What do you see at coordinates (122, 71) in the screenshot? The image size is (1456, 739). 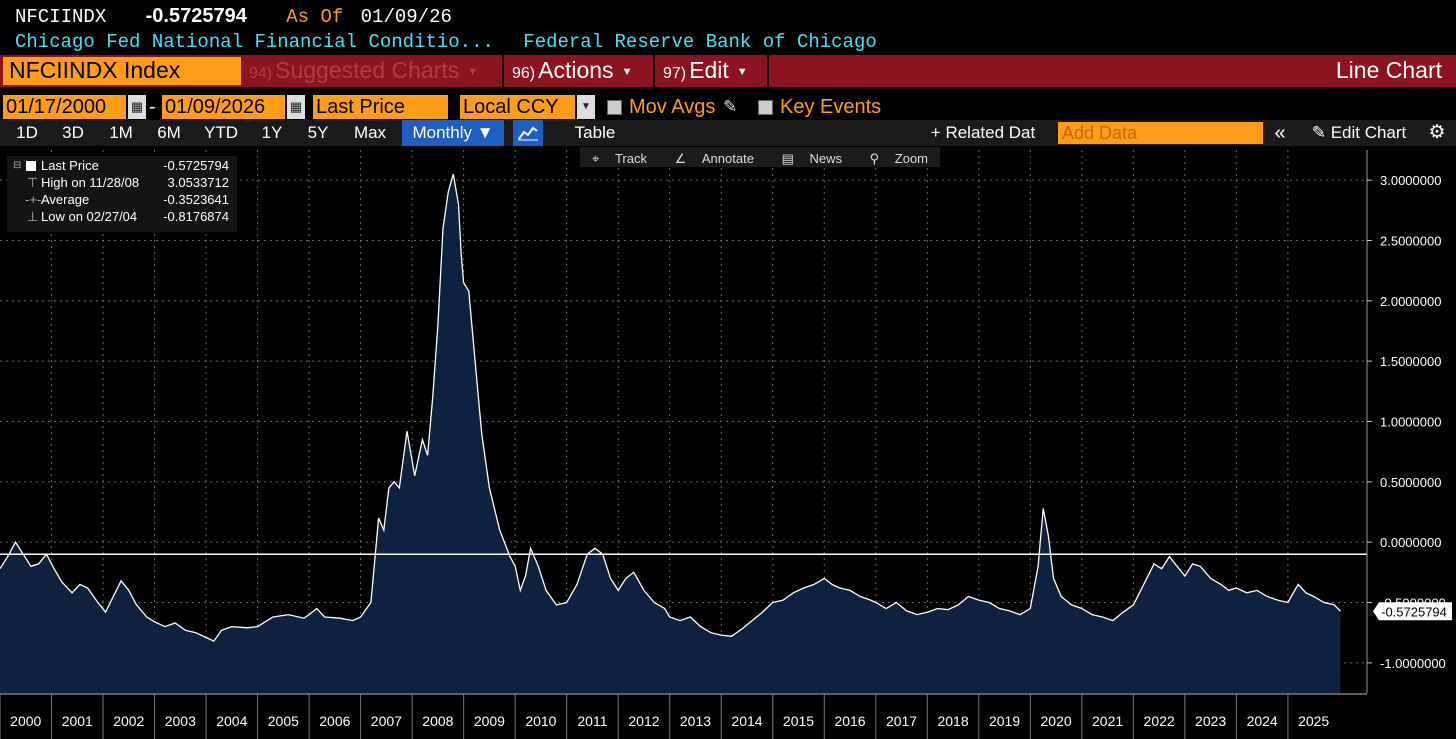 I see `security-field: NFCIINDX Index` at bounding box center [122, 71].